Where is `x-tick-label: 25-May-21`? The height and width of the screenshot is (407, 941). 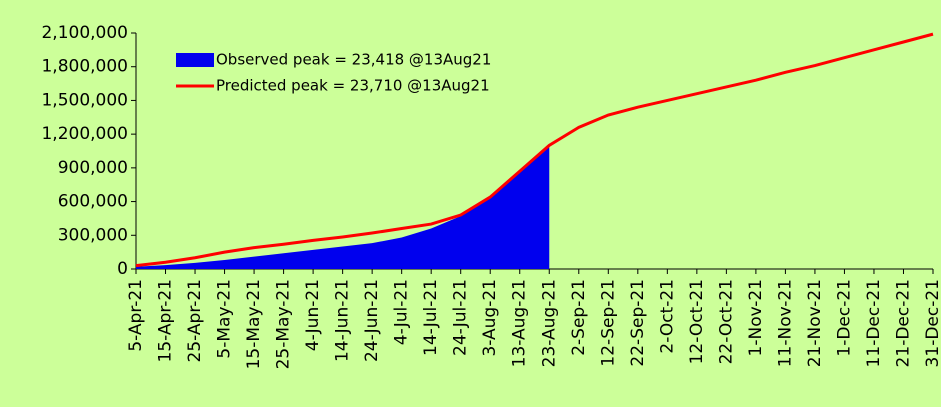 x-tick-label: 25-May-21 is located at coordinates (284, 324).